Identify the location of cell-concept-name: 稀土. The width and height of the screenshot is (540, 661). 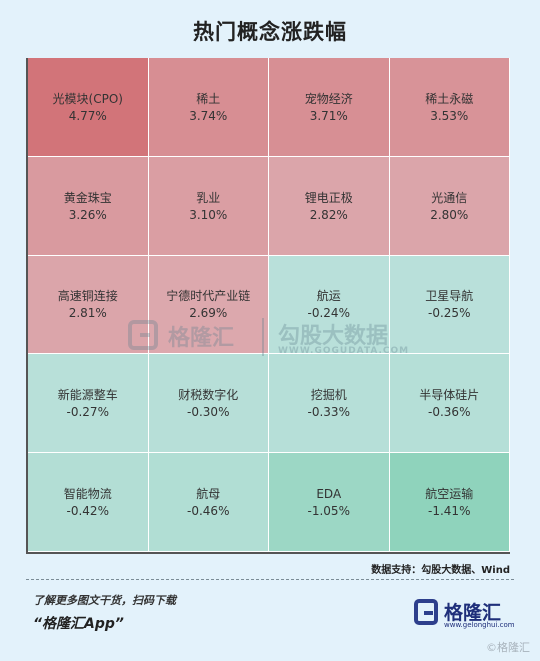
(208, 98).